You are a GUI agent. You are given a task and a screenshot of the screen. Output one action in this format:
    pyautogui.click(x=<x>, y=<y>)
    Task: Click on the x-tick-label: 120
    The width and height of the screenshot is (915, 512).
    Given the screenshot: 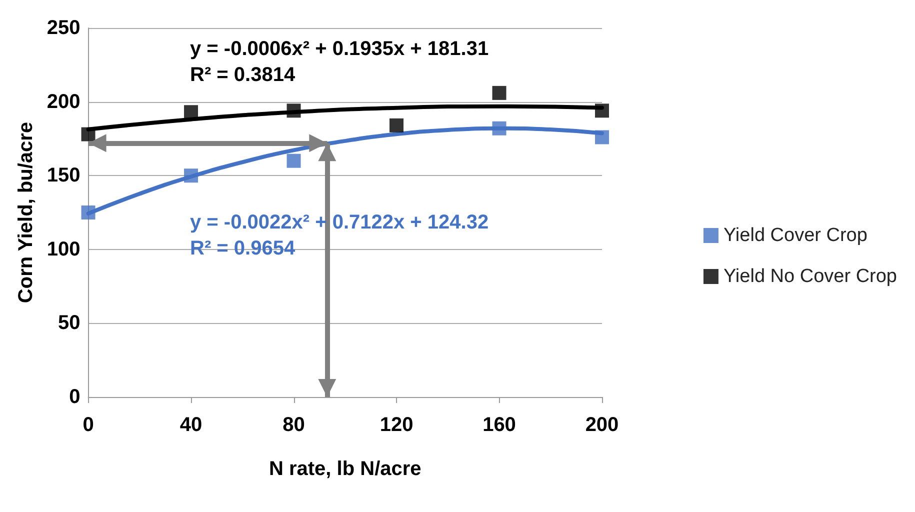 What is the action you would take?
    pyautogui.click(x=397, y=425)
    